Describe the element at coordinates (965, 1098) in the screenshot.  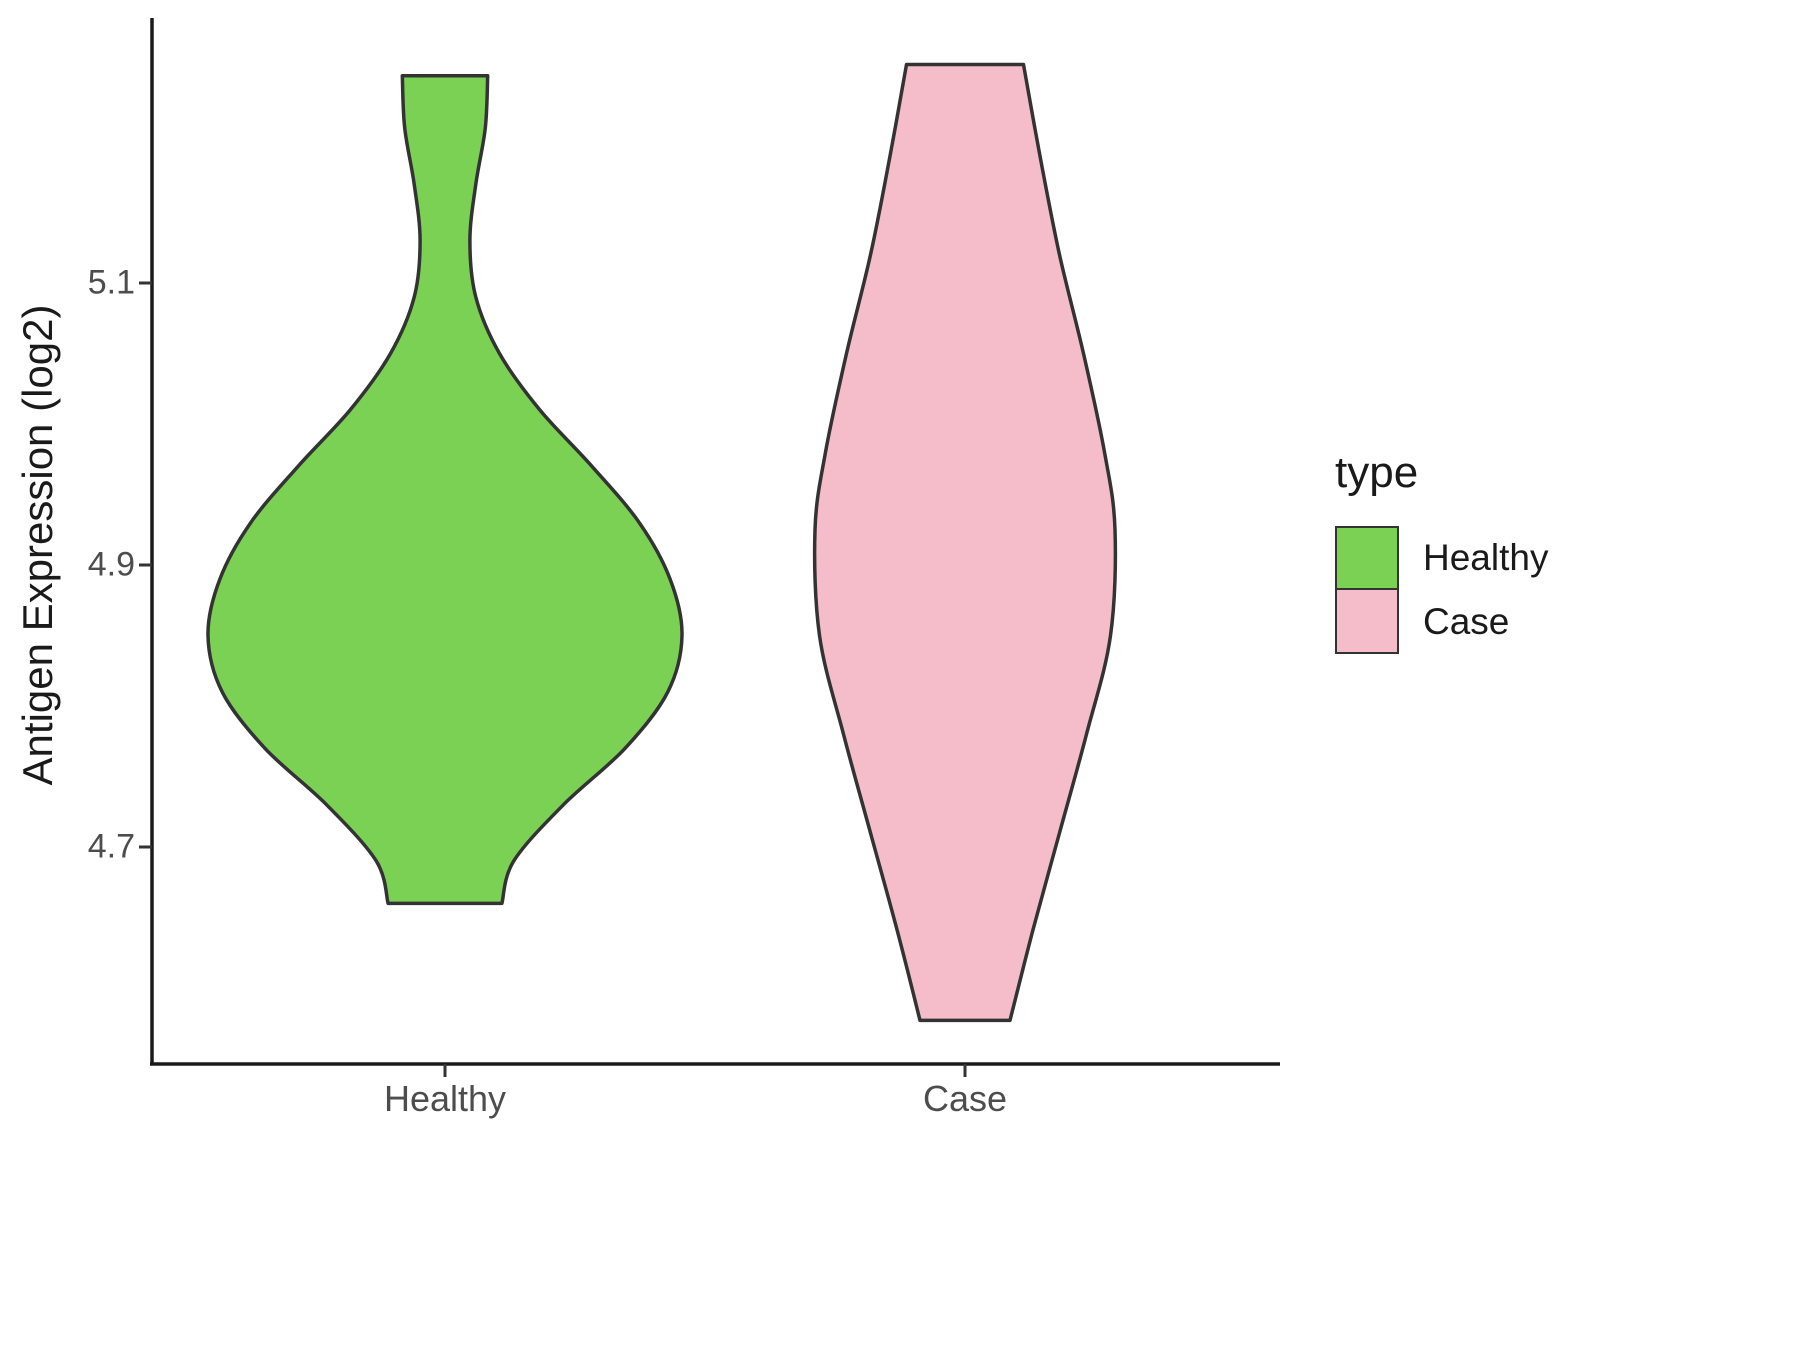
I see `x-tick-label-case: Case` at that location.